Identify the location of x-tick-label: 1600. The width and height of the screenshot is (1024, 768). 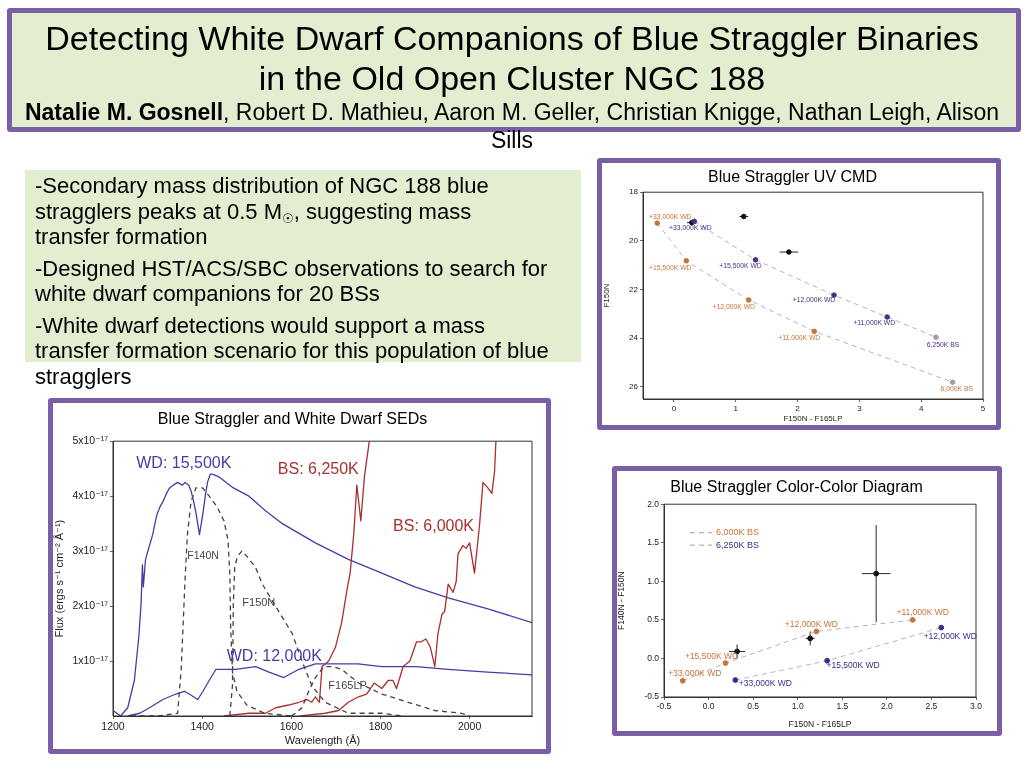
(291, 726).